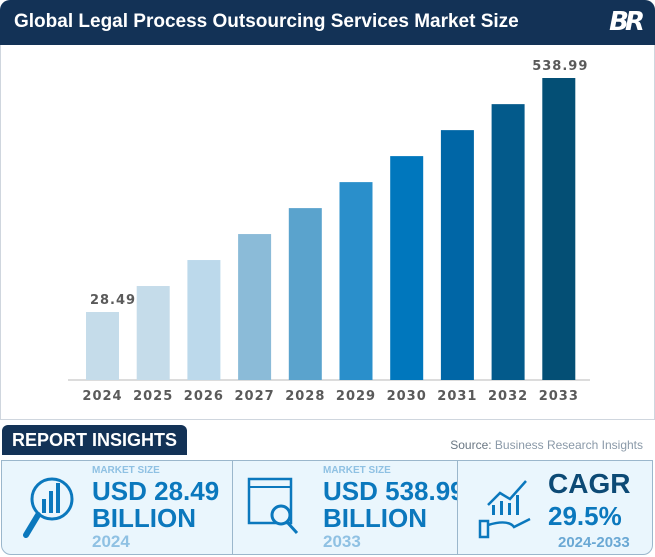 This screenshot has width=655, height=557. What do you see at coordinates (117, 507) in the screenshot?
I see `market-size-2024-card: MARKET SIZE USD 28.49 BILLION 2024` at bounding box center [117, 507].